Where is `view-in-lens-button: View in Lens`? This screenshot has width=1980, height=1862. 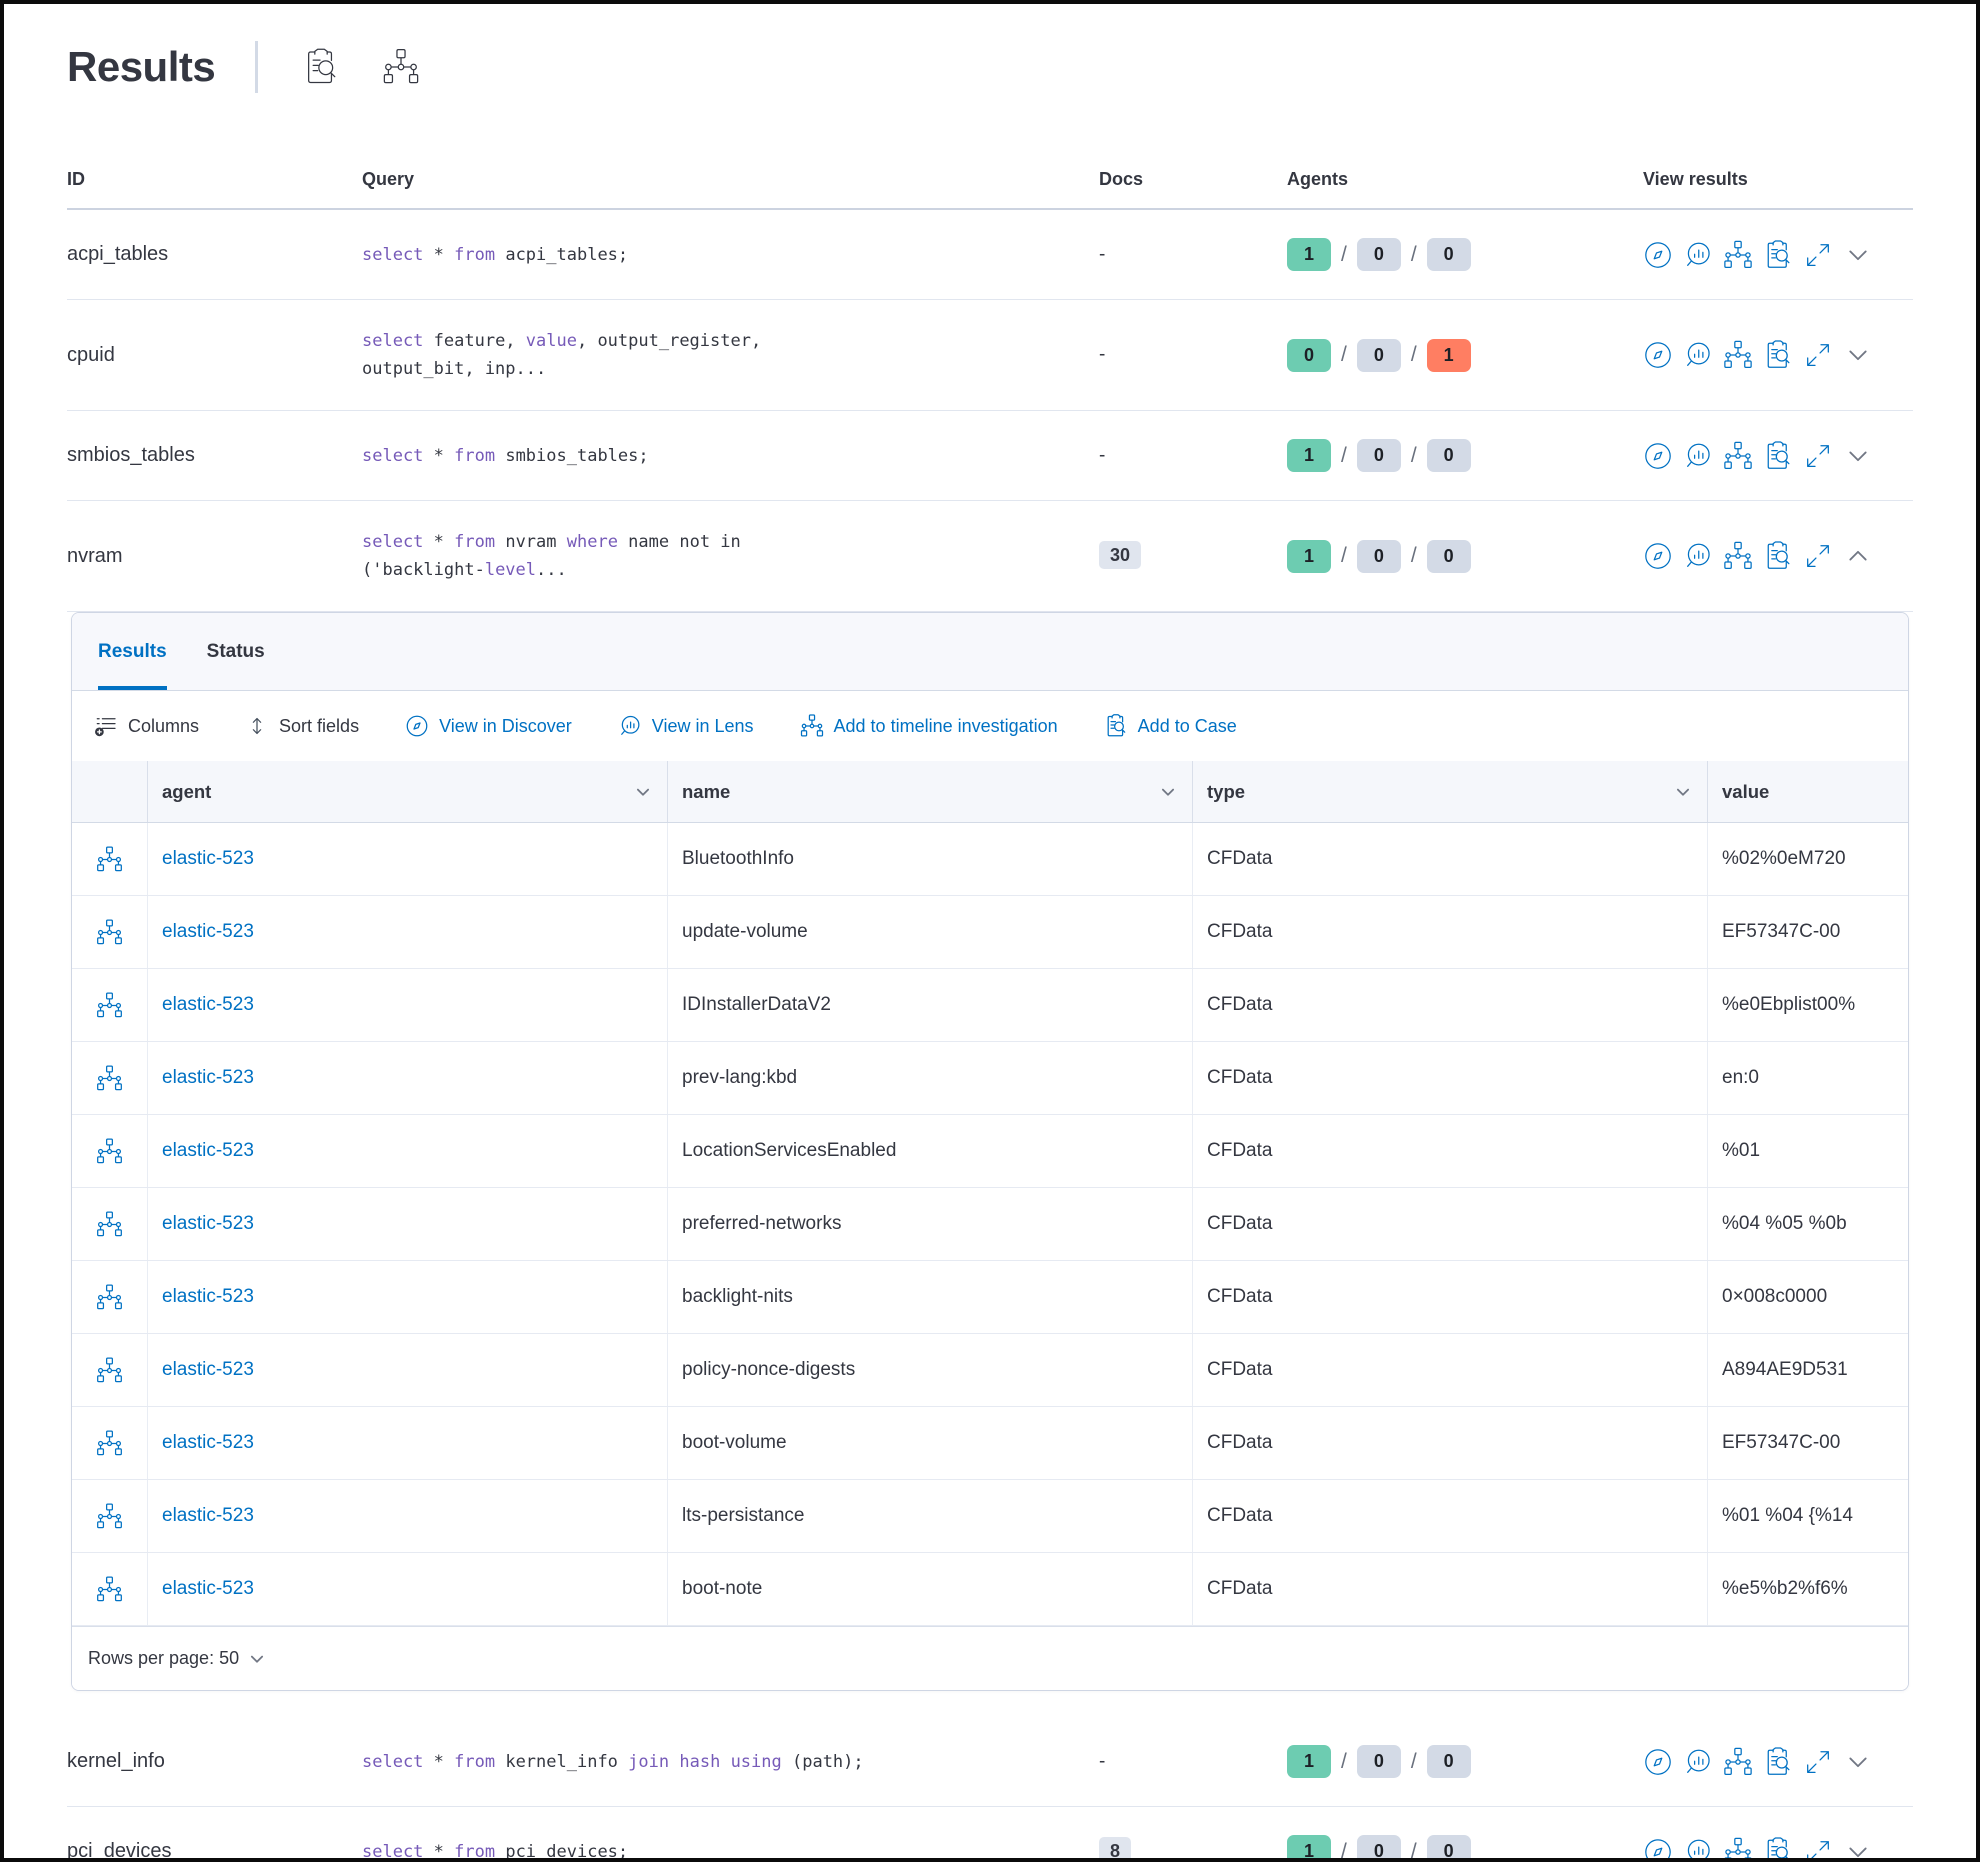 view-in-lens-button: View in Lens is located at coordinates (686, 726).